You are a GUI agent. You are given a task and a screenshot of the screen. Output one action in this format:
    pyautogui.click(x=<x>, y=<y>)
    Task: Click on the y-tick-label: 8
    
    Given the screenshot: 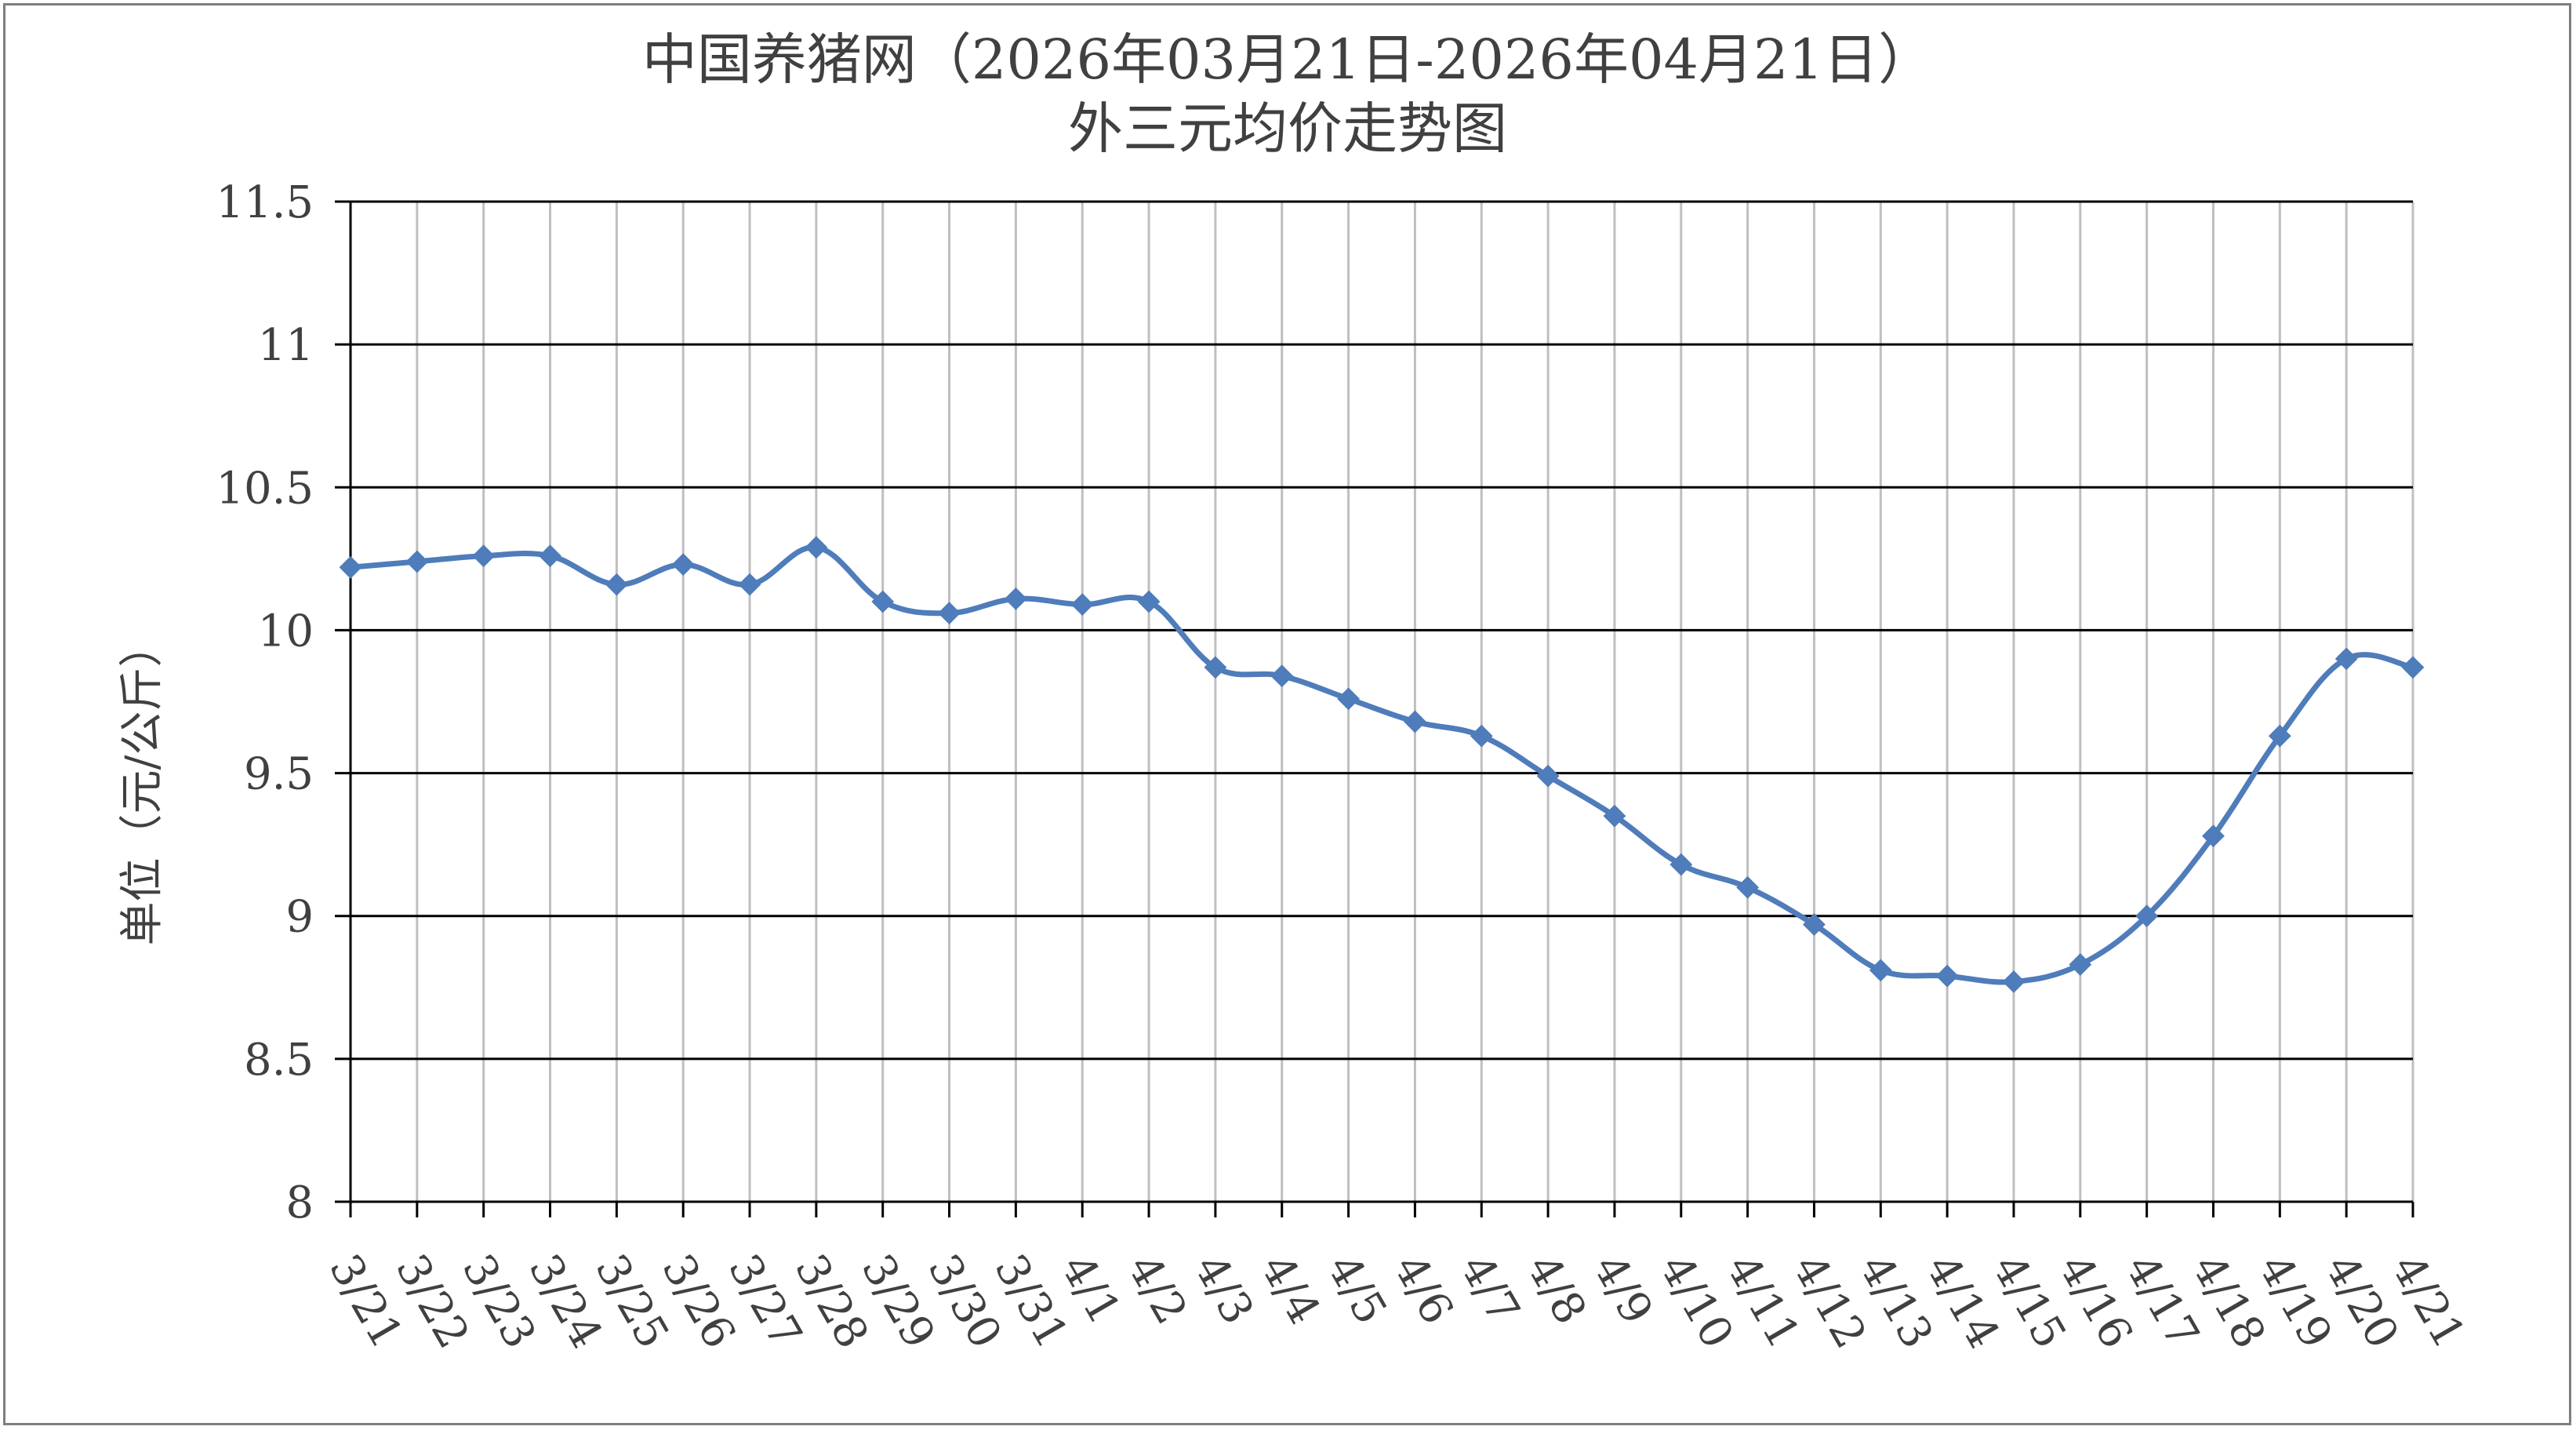 What is the action you would take?
    pyautogui.click(x=299, y=1202)
    